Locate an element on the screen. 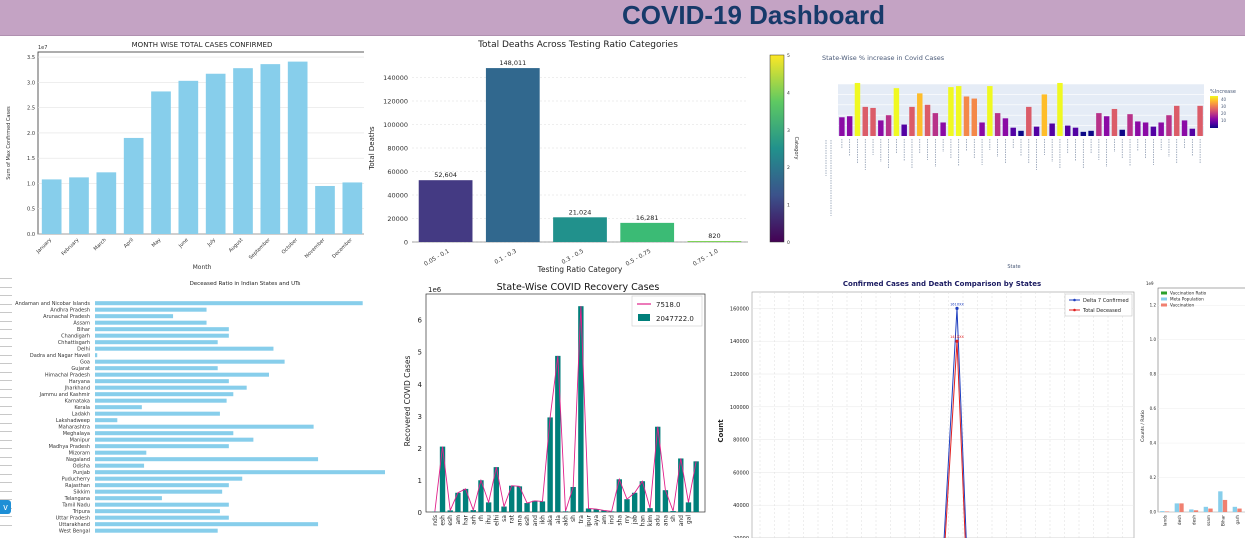  x-tick-label: May is located at coordinates (157, 243).